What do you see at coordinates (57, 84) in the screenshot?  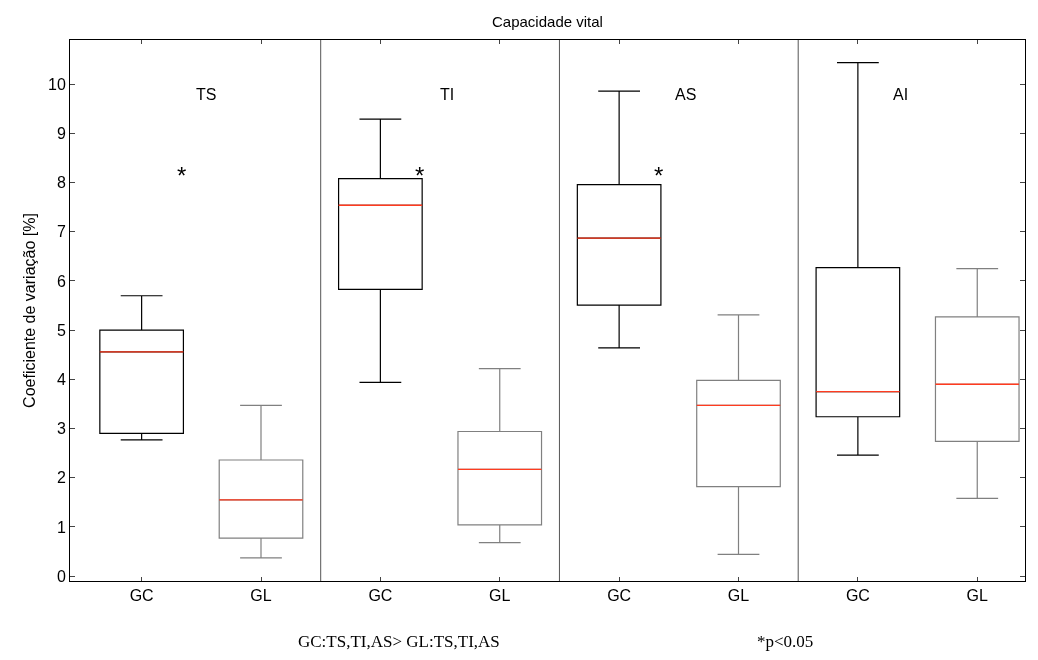 I see `y-tick-label: 10` at bounding box center [57, 84].